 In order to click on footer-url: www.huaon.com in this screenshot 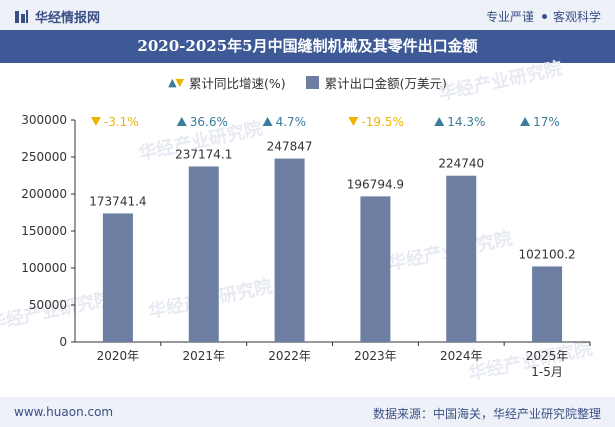, I will do `click(64, 412)`.